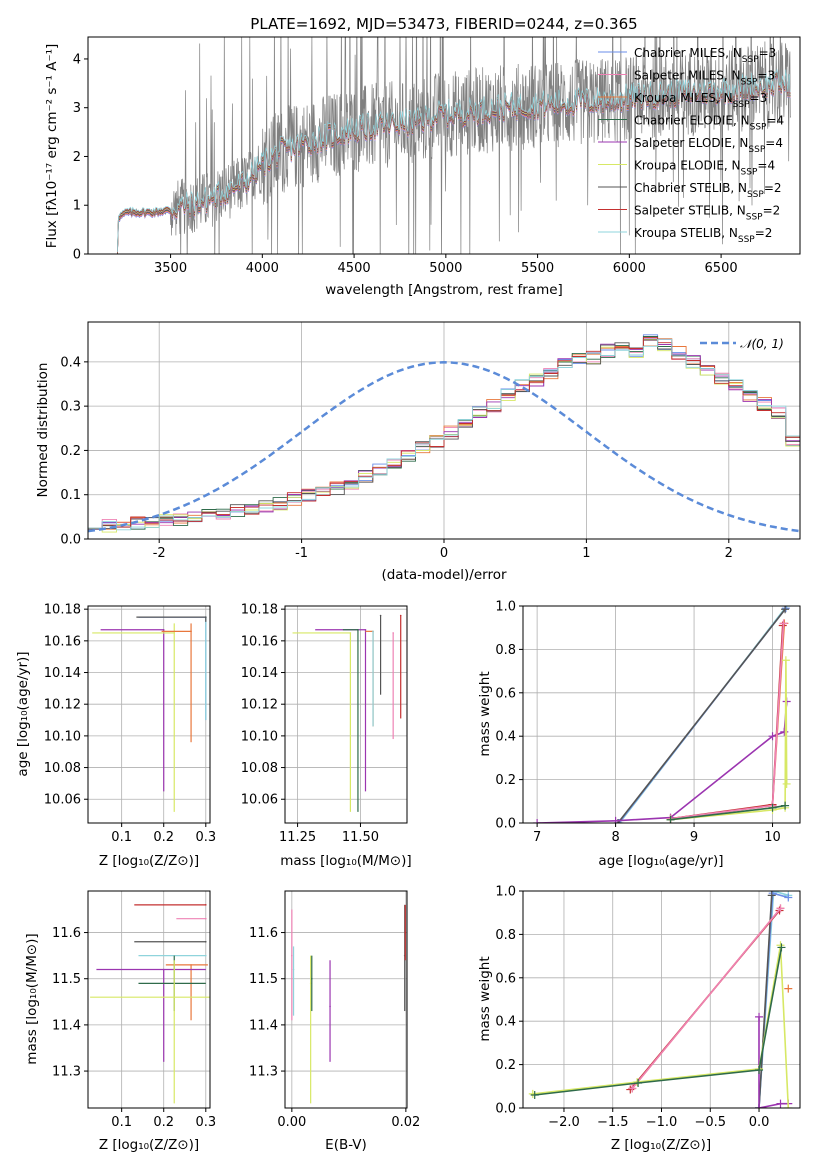  I want to click on legend-label: Kroupa ELODIE, NSSP=4, so click(704, 168).